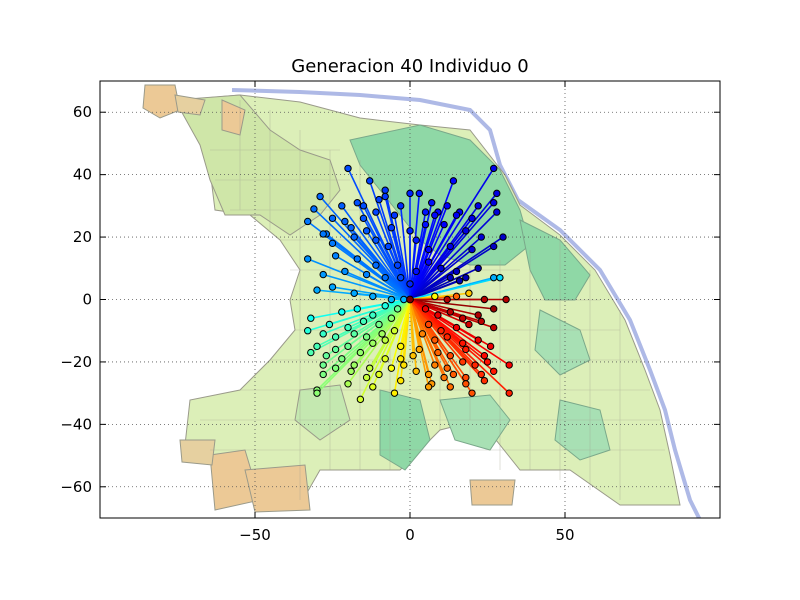  What do you see at coordinates (82, 237) in the screenshot?
I see `y-tick-label-2: 20` at bounding box center [82, 237].